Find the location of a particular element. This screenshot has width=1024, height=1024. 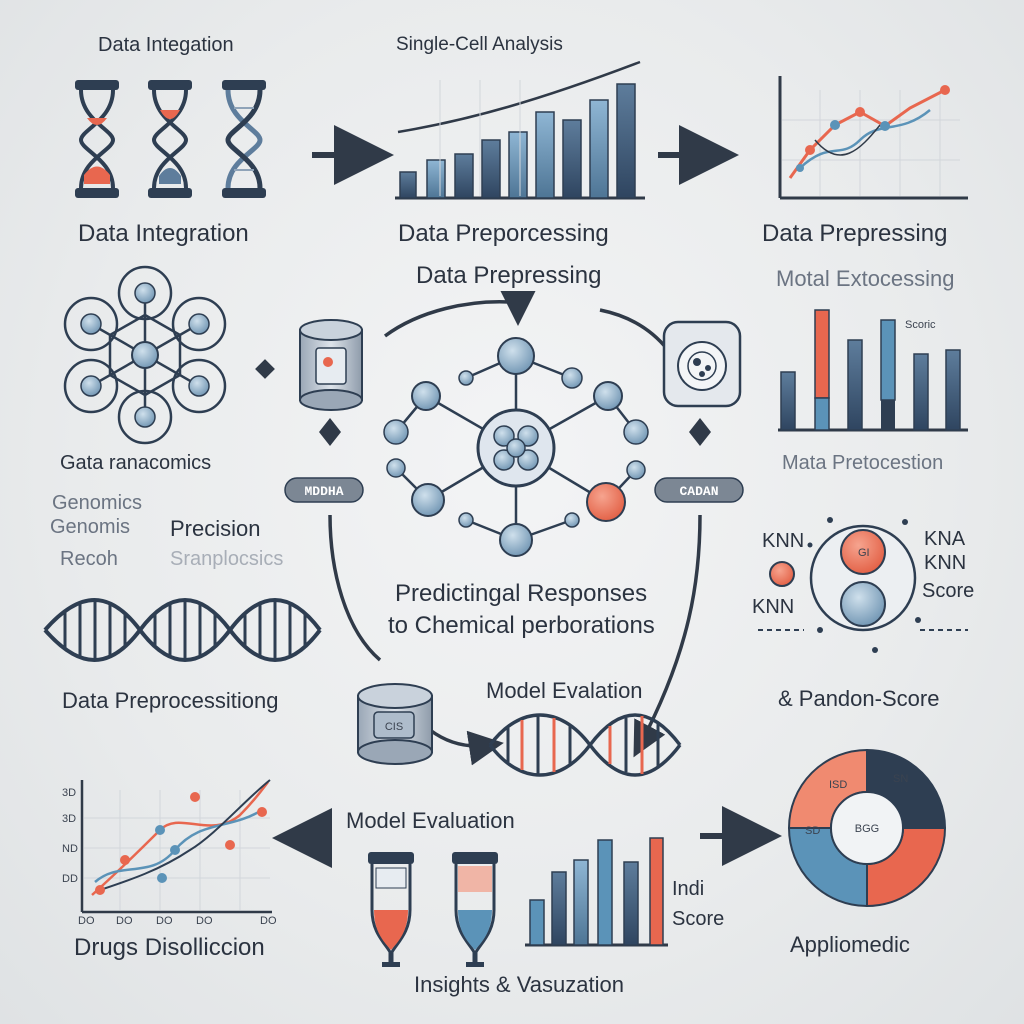

diamond-arrow-right is located at coordinates (700, 432).